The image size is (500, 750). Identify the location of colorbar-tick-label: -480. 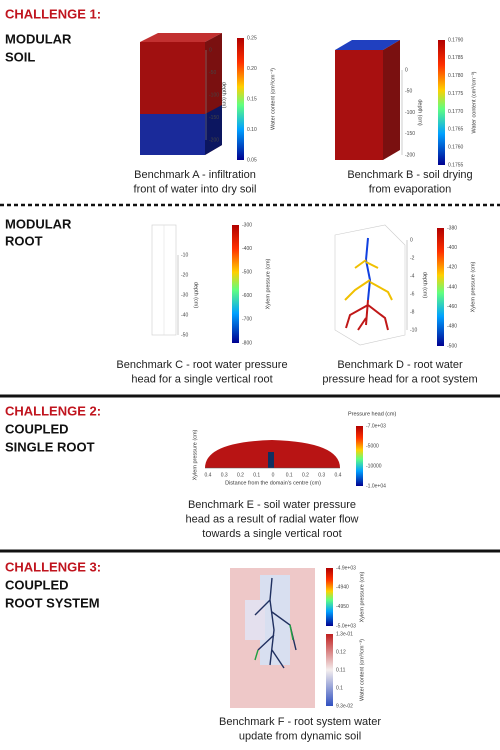
(452, 327).